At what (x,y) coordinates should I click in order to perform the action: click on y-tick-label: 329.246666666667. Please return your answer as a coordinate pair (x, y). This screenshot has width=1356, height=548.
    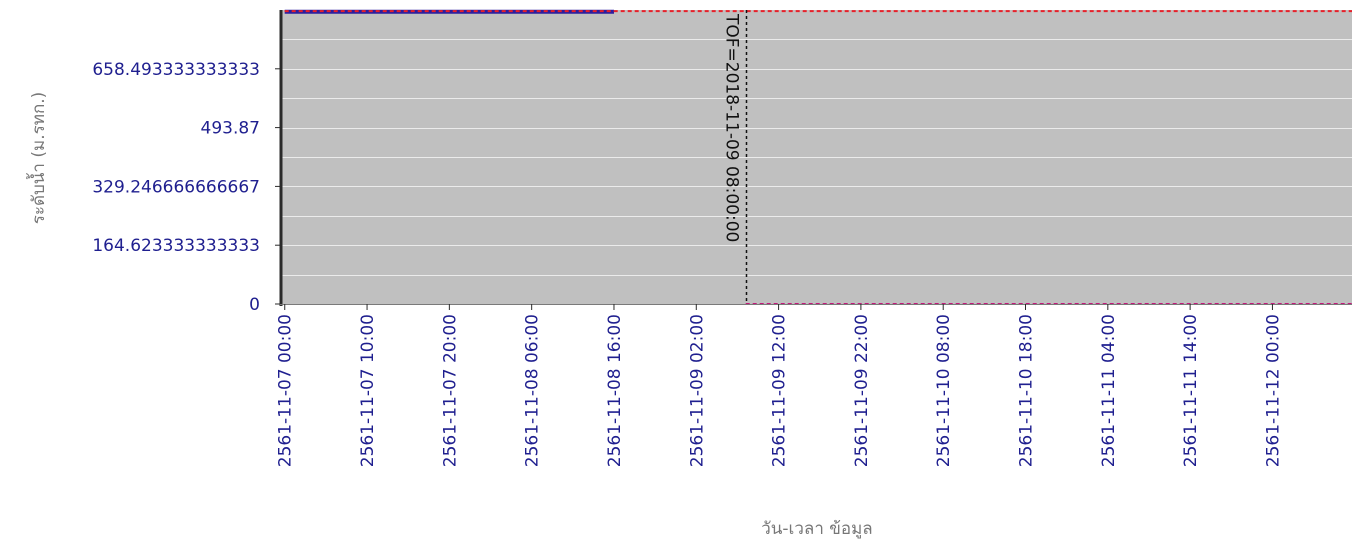
    Looking at the image, I should click on (176, 187).